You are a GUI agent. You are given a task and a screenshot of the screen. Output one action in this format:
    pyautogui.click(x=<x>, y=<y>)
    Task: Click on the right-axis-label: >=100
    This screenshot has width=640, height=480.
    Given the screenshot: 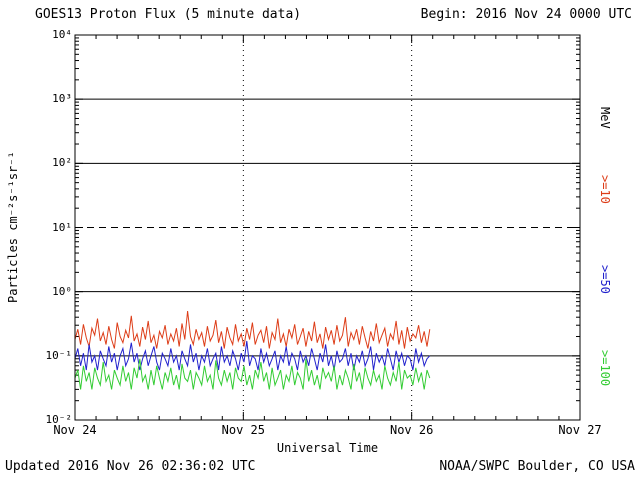 What is the action you would take?
    pyautogui.click(x=605, y=368)
    